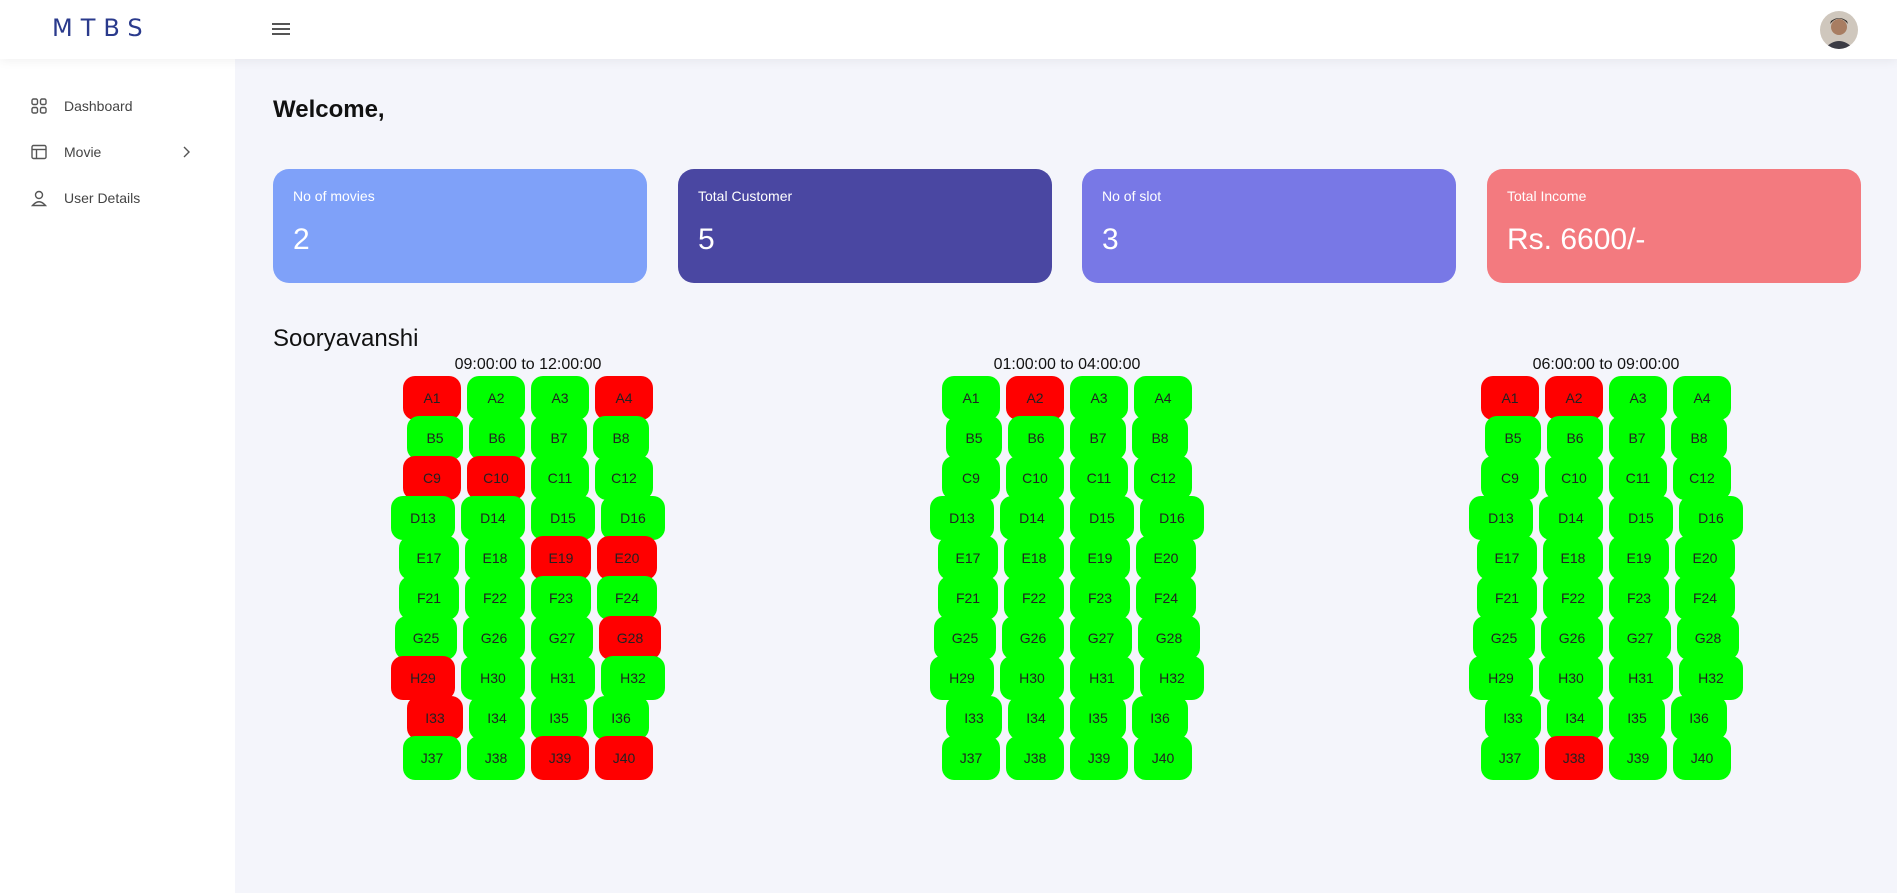 The width and height of the screenshot is (1897, 893). What do you see at coordinates (630, 638) in the screenshot?
I see `seat-g28: G28` at bounding box center [630, 638].